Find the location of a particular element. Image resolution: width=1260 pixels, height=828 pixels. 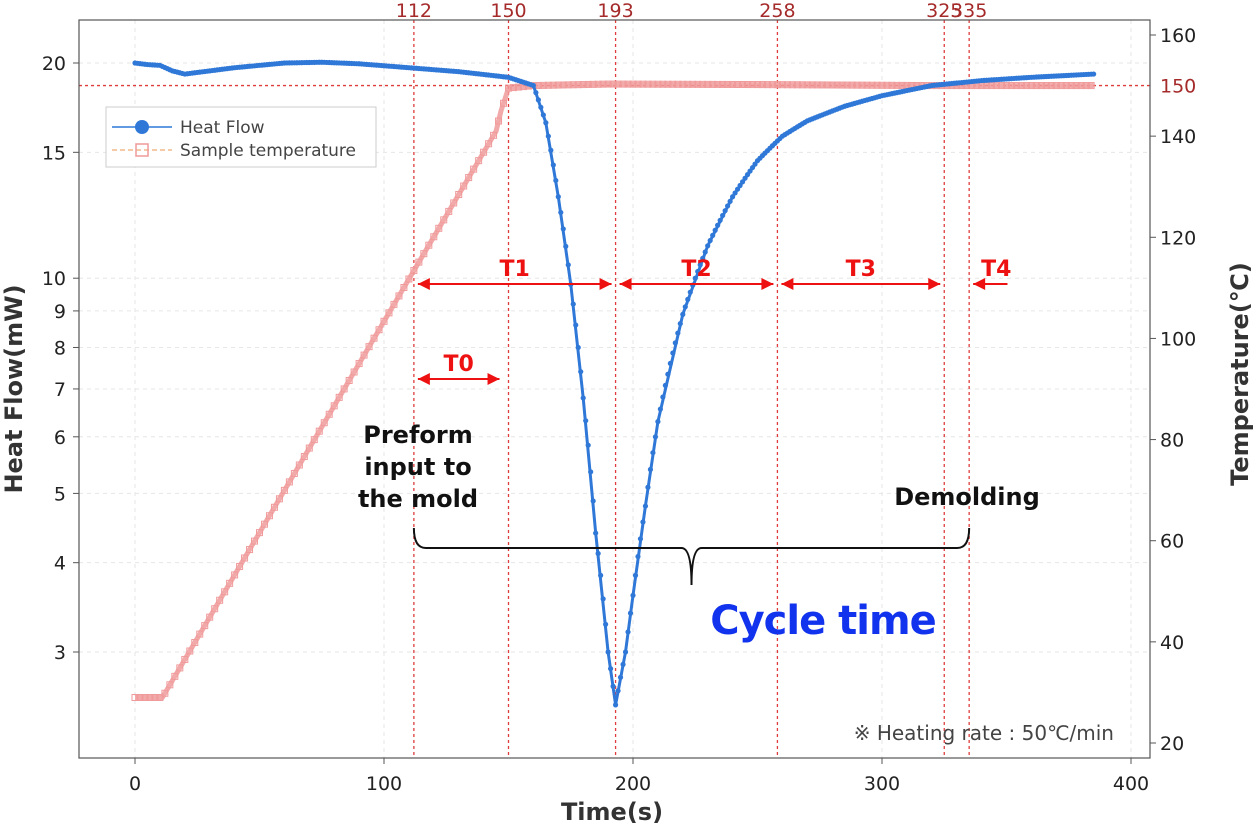

y-tick-label: 5 is located at coordinates (60, 494).